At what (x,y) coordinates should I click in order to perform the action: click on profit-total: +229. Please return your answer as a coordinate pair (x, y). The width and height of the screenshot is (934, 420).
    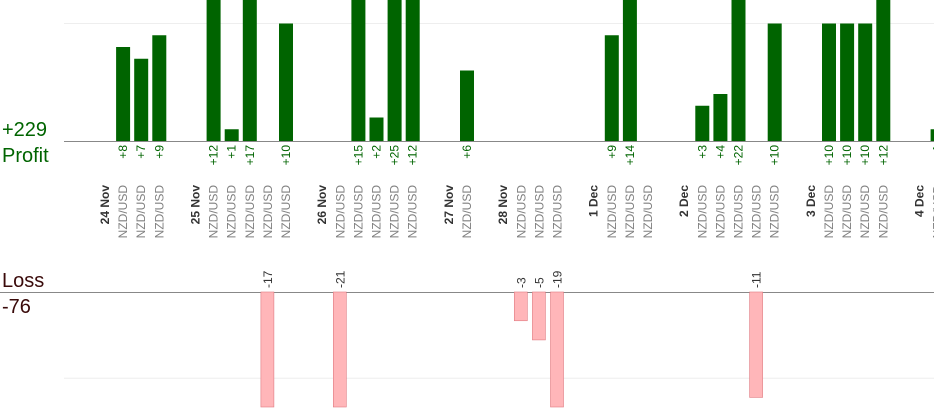
    Looking at the image, I should click on (25, 130).